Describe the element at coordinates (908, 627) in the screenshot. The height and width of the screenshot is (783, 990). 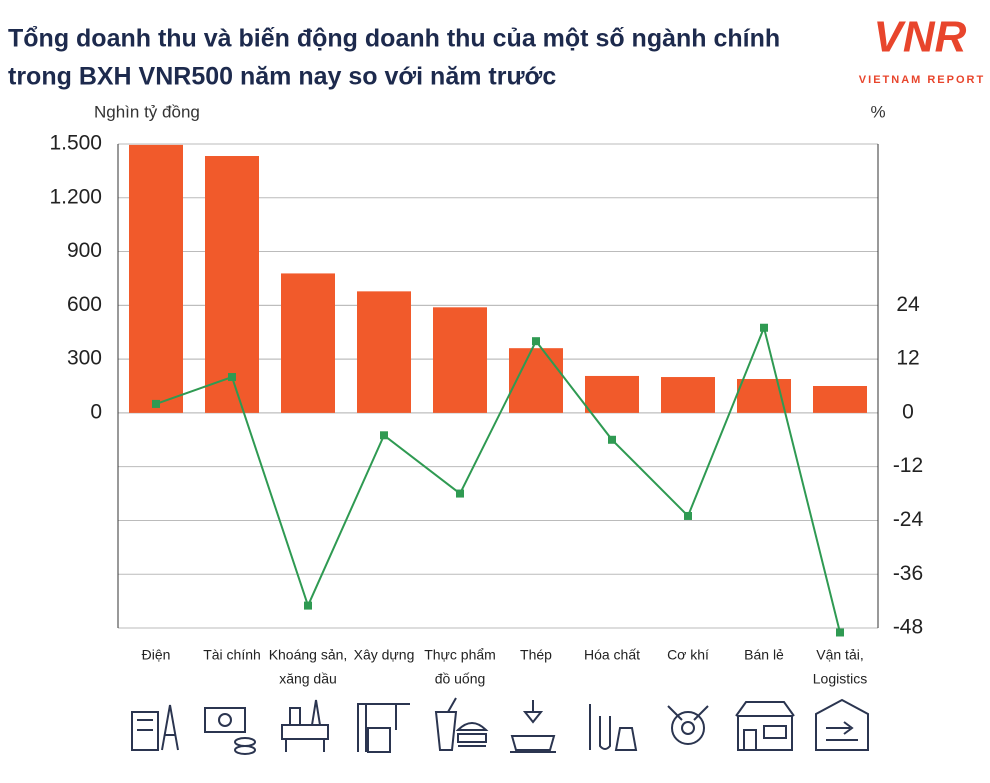
I see `y2-tick-label: -48` at that location.